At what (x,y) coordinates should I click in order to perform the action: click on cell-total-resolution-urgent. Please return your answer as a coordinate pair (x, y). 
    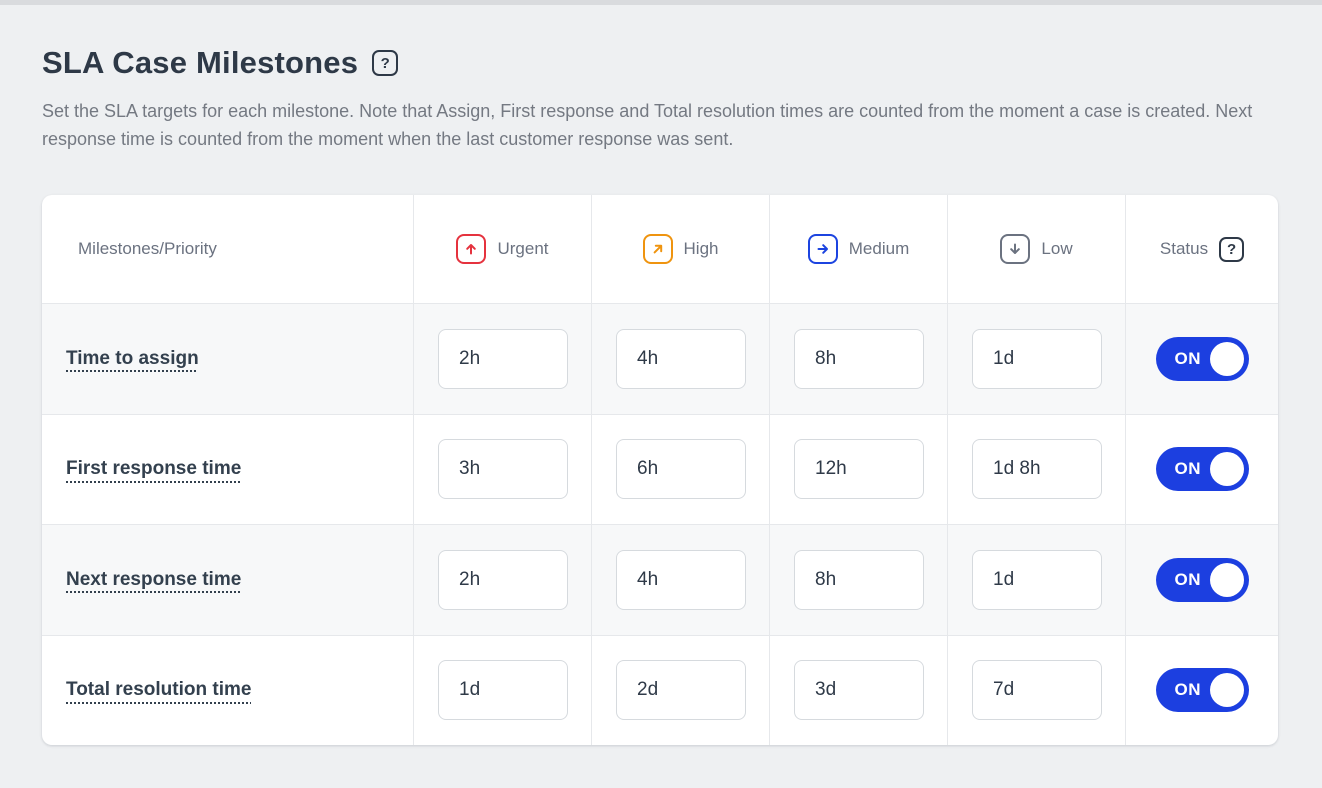
    Looking at the image, I should click on (502, 689).